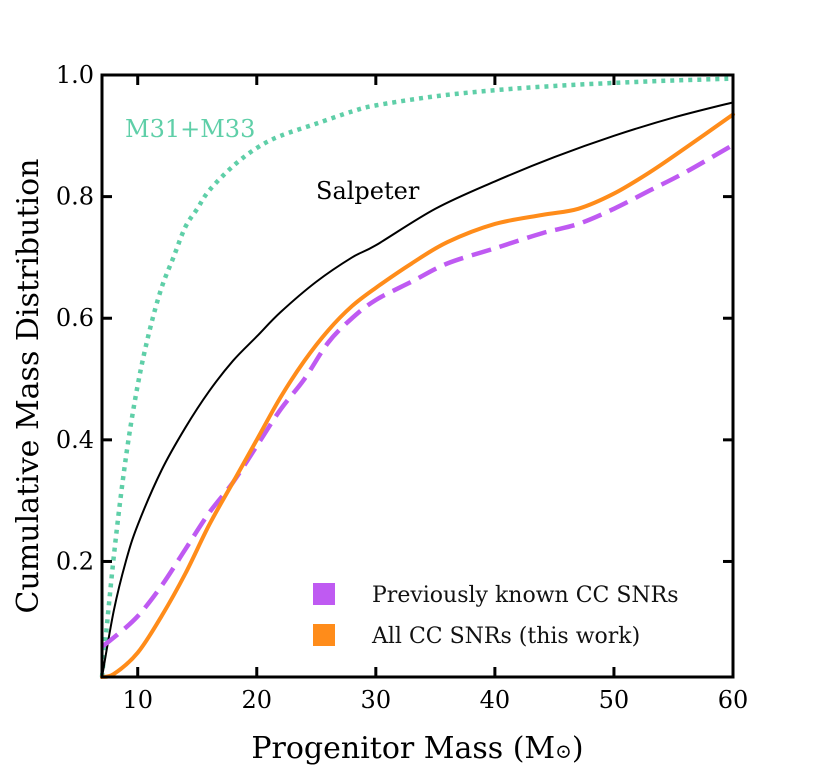 This screenshot has width=814, height=773. I want to click on legend-label-previously-known: Previously known CC SNRs, so click(525, 595).